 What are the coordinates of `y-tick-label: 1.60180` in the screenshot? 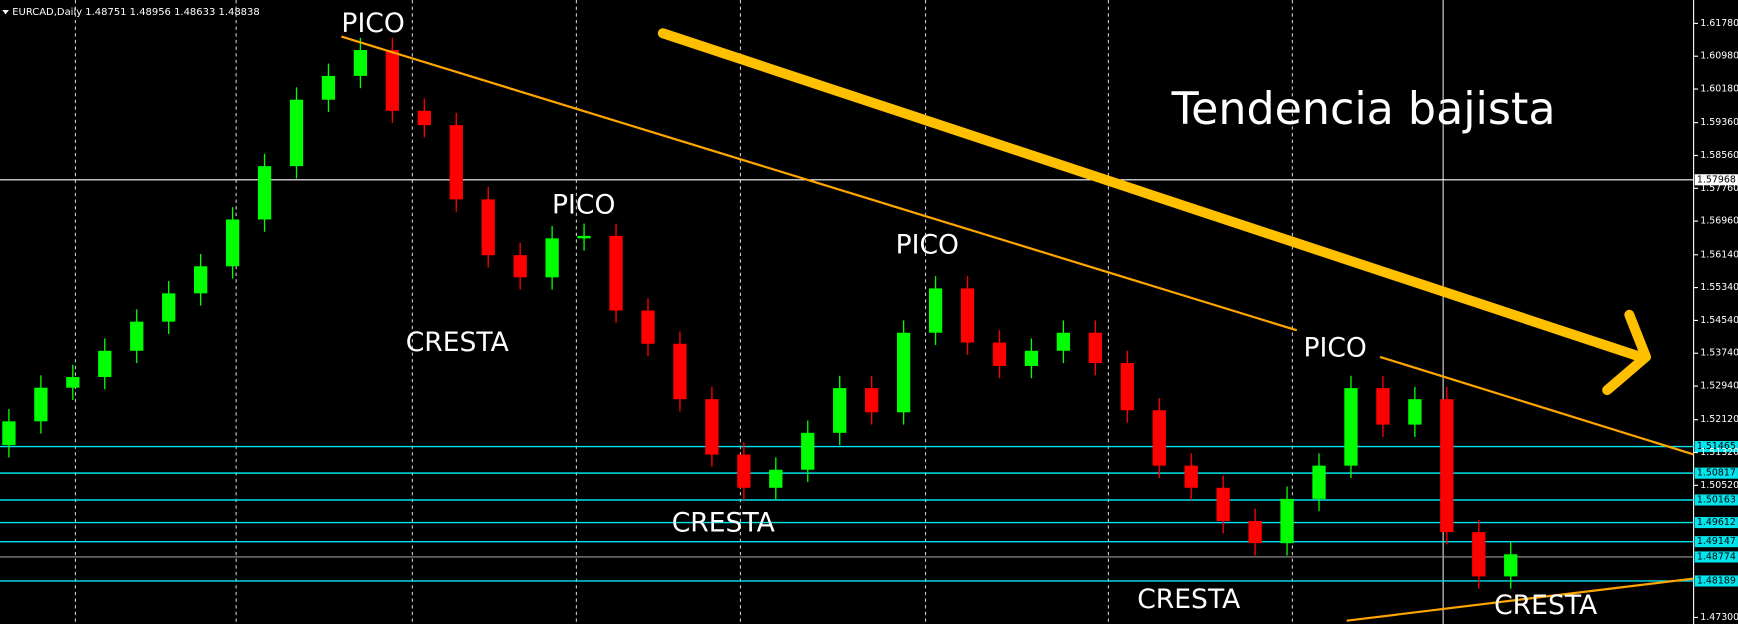 It's located at (1719, 89).